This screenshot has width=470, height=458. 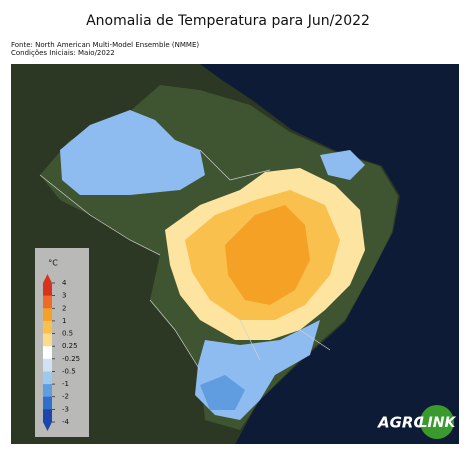 What do you see at coordinates (401, 423) in the screenshot?
I see `logo-word1: AGRO` at bounding box center [401, 423].